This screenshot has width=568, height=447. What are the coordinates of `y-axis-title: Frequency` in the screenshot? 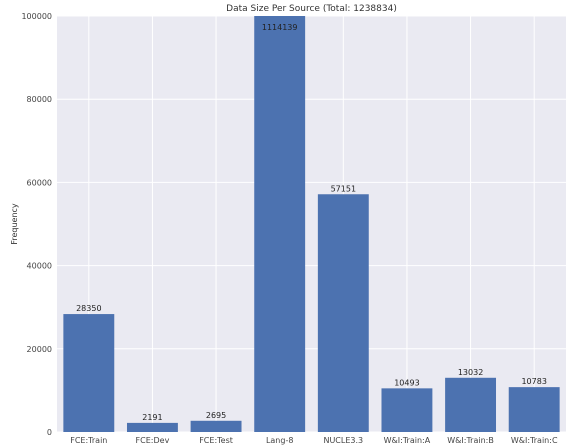 It's located at (14, 224).